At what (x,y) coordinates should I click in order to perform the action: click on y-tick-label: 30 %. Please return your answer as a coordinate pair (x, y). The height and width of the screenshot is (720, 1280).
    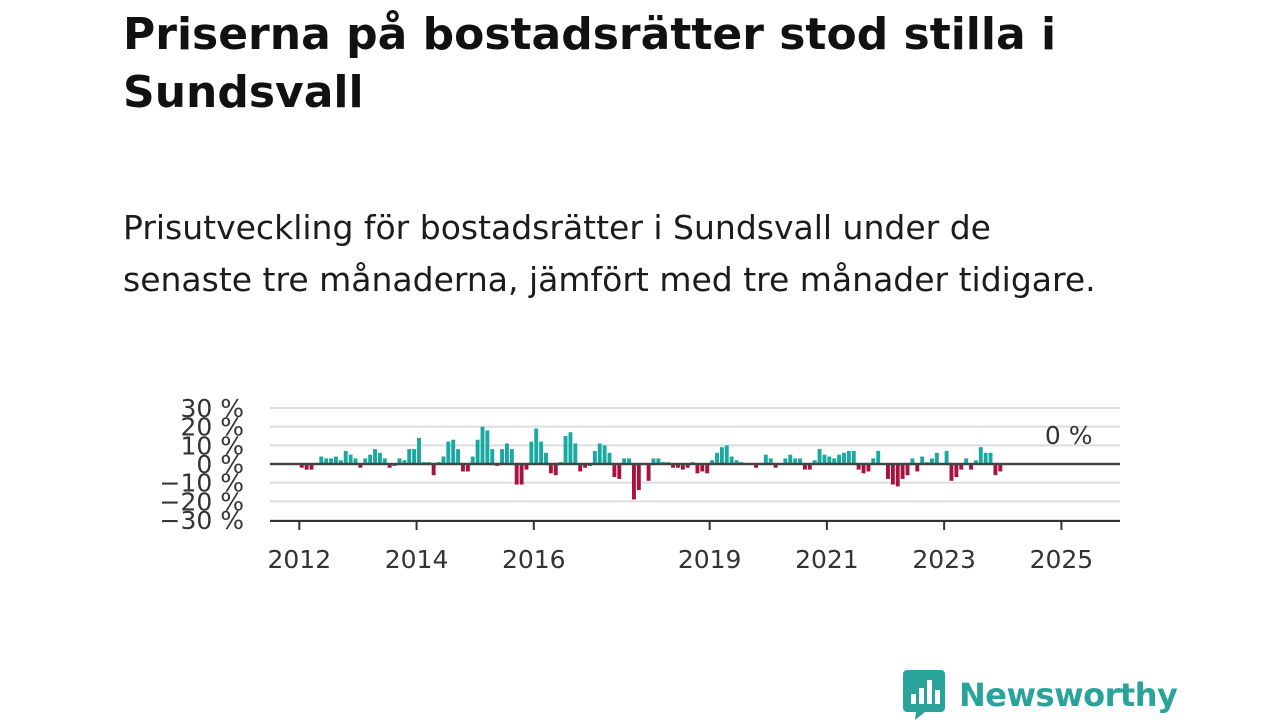
    Looking at the image, I should click on (212, 408).